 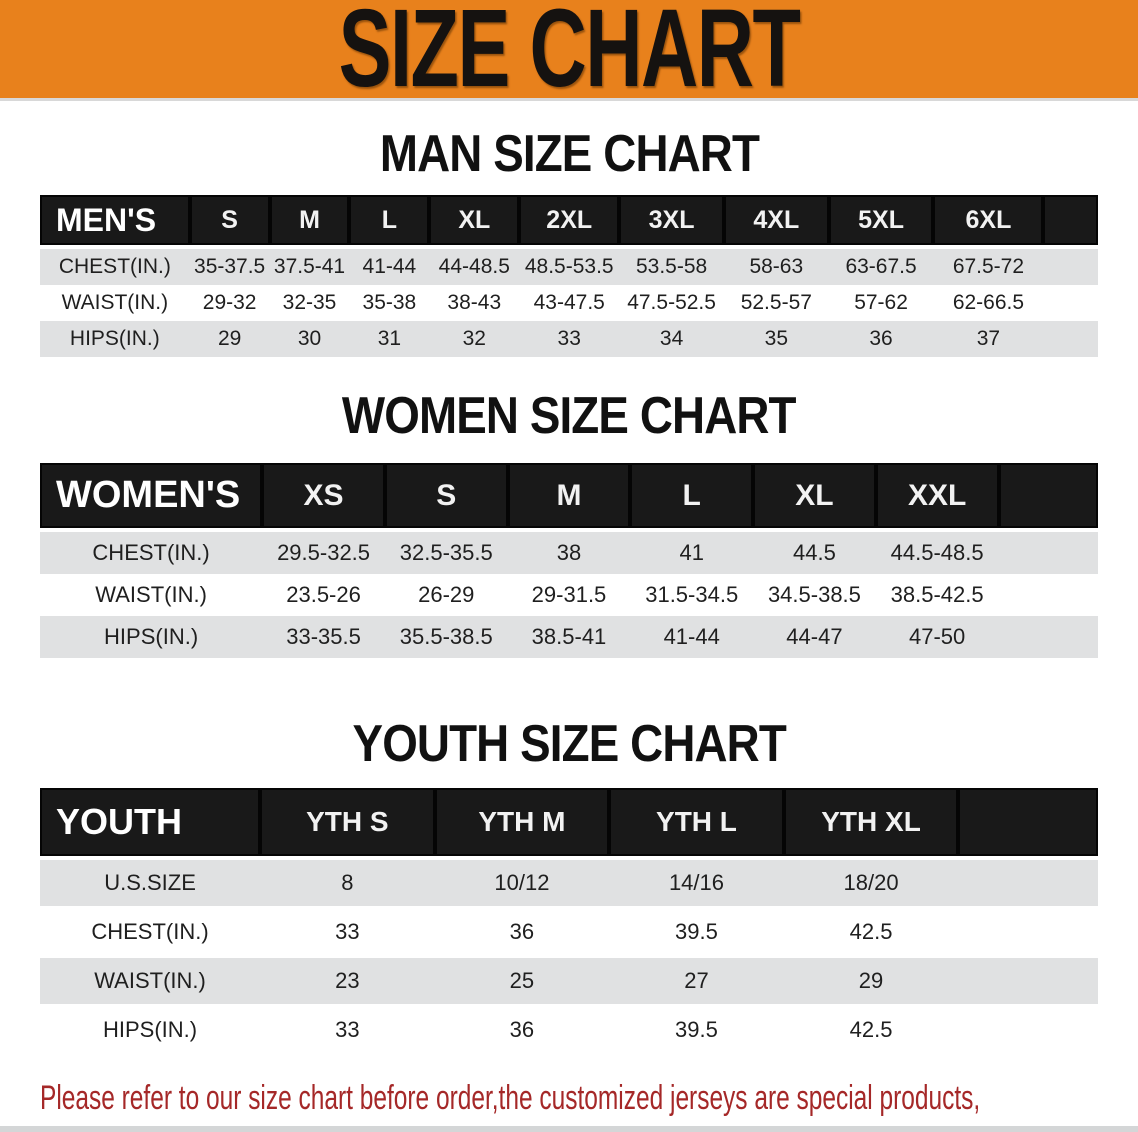 What do you see at coordinates (309, 222) in the screenshot?
I see `men-size-header-cell: M` at bounding box center [309, 222].